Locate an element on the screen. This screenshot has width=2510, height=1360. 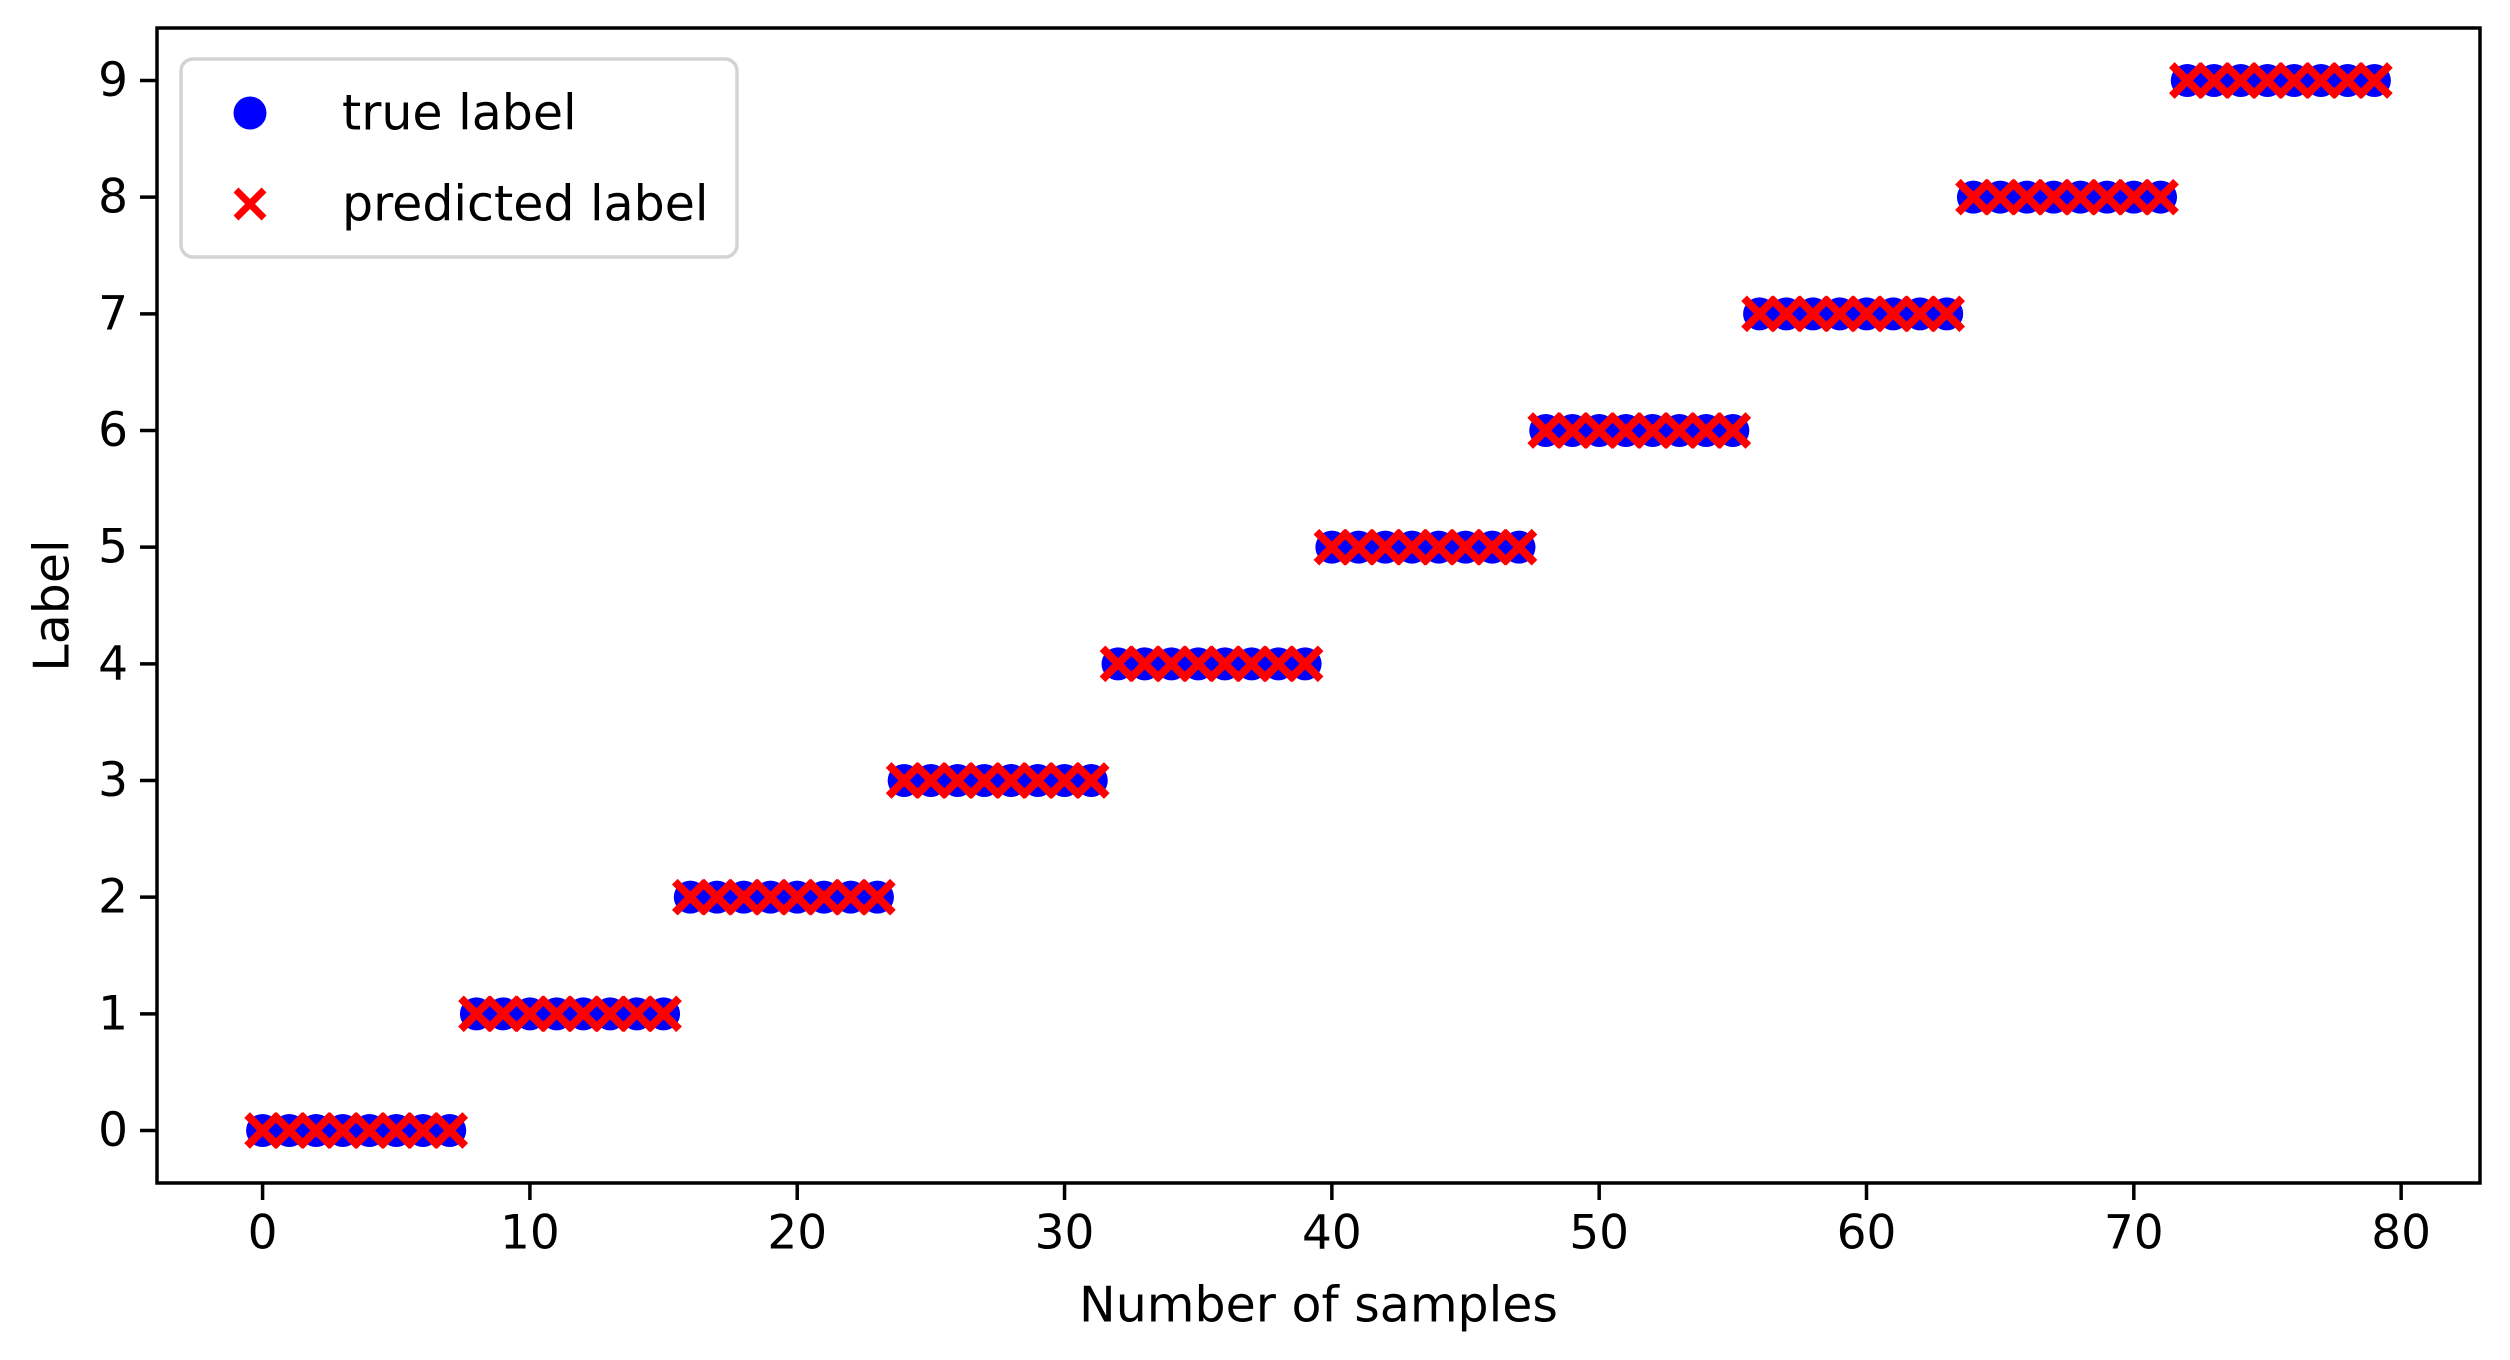
x-axis: 0 10 20 30 40 50 60 70 80 is located at coordinates (1339, 1221).